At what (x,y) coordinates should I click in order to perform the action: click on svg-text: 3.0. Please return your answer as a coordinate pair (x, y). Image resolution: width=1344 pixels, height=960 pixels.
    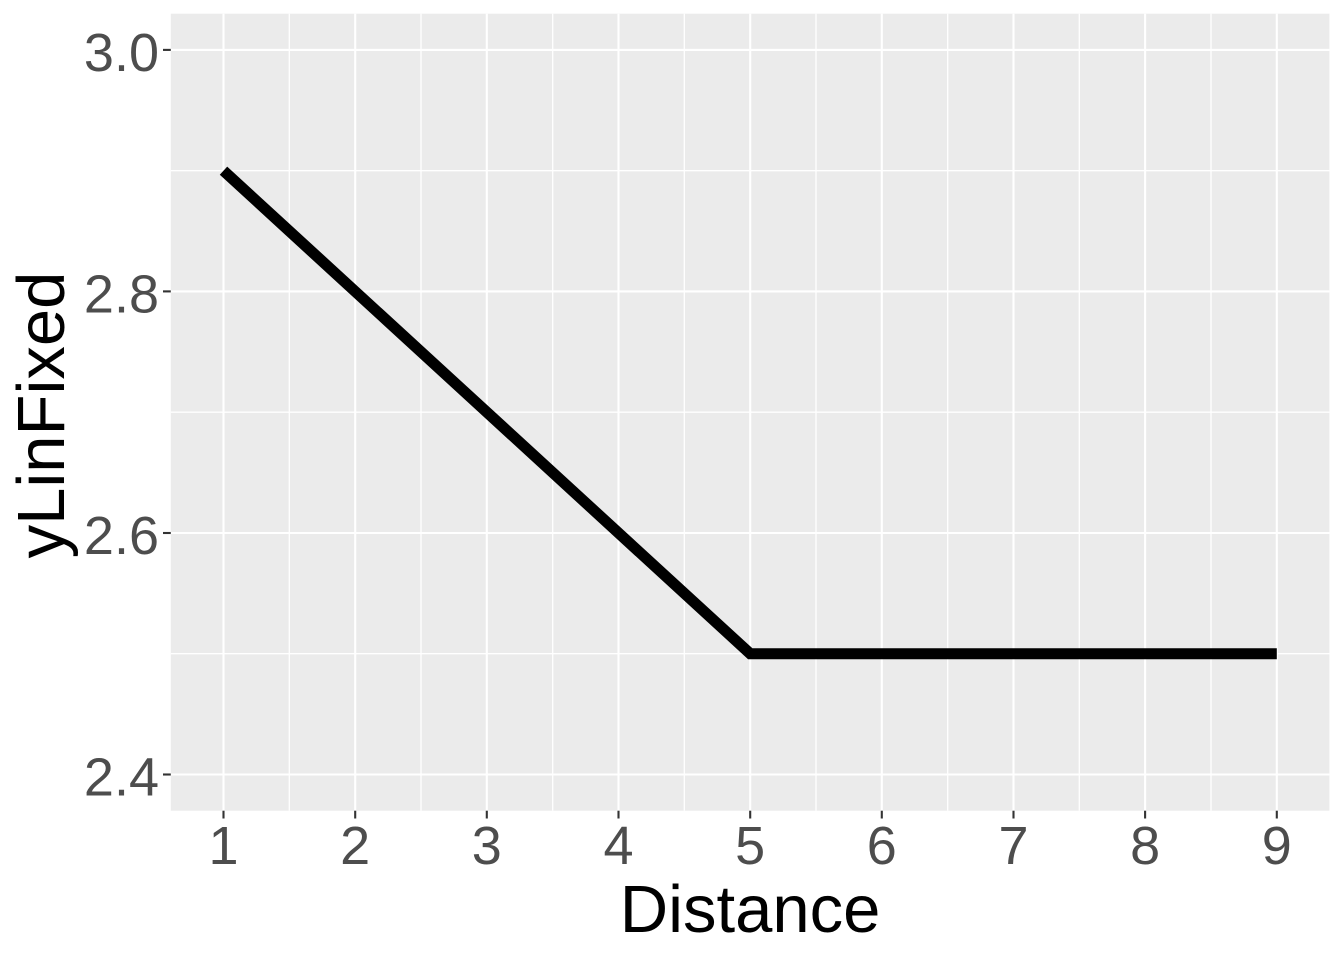
    Looking at the image, I should click on (121, 53).